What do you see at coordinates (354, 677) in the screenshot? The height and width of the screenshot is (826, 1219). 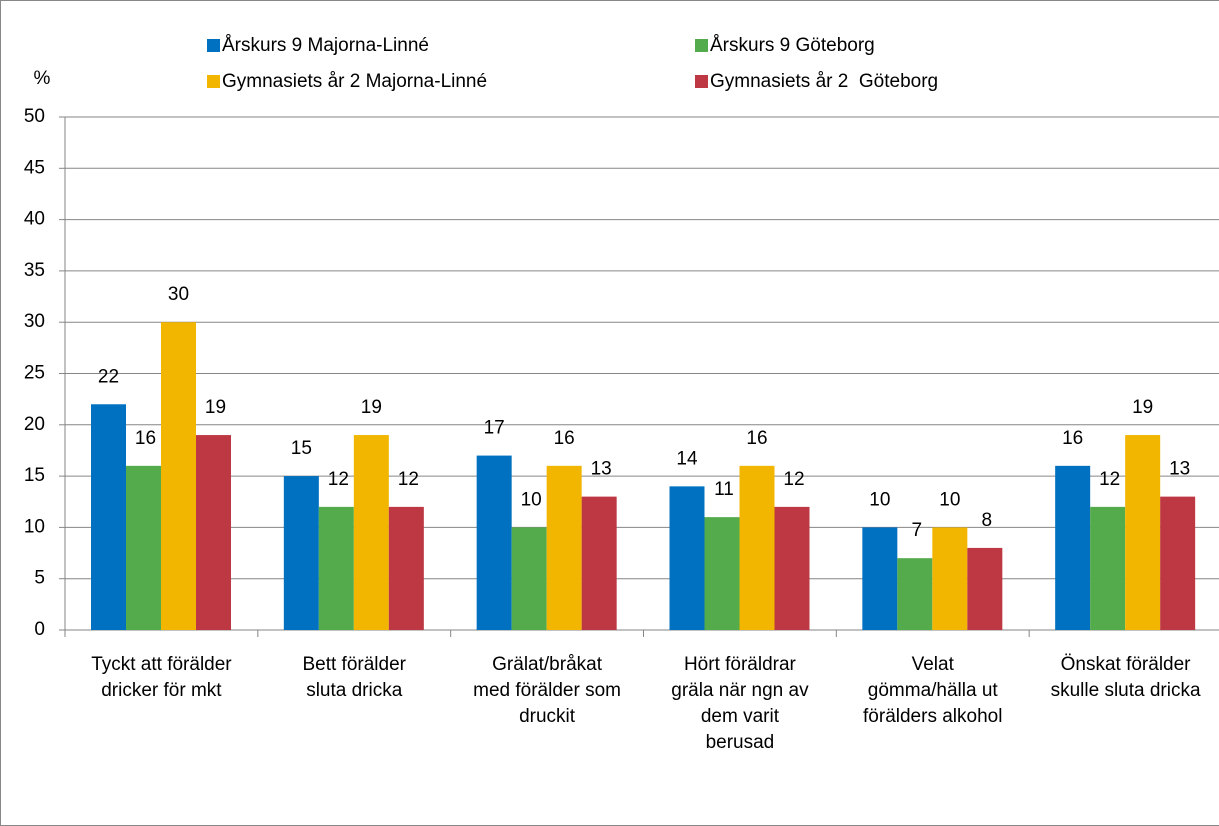 I see `x-tick-label: Bett förälder sluta dricka` at bounding box center [354, 677].